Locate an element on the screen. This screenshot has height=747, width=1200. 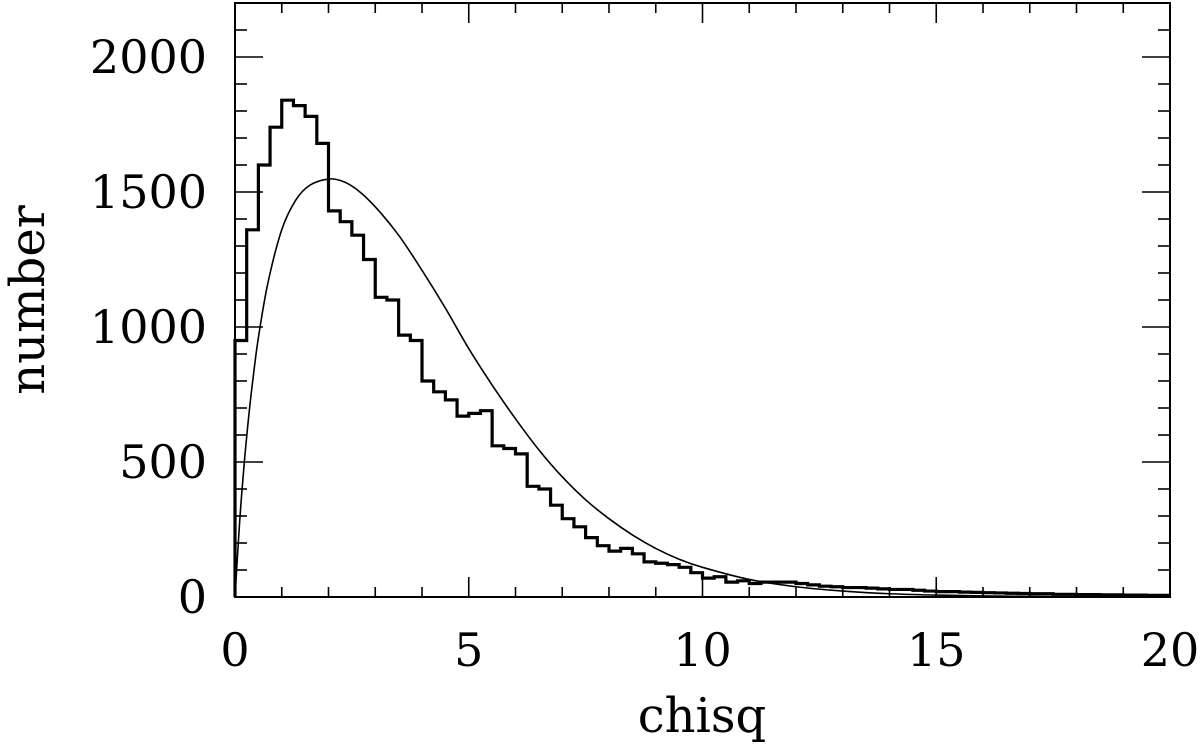
x-axis-label: chisq is located at coordinates (702, 716).